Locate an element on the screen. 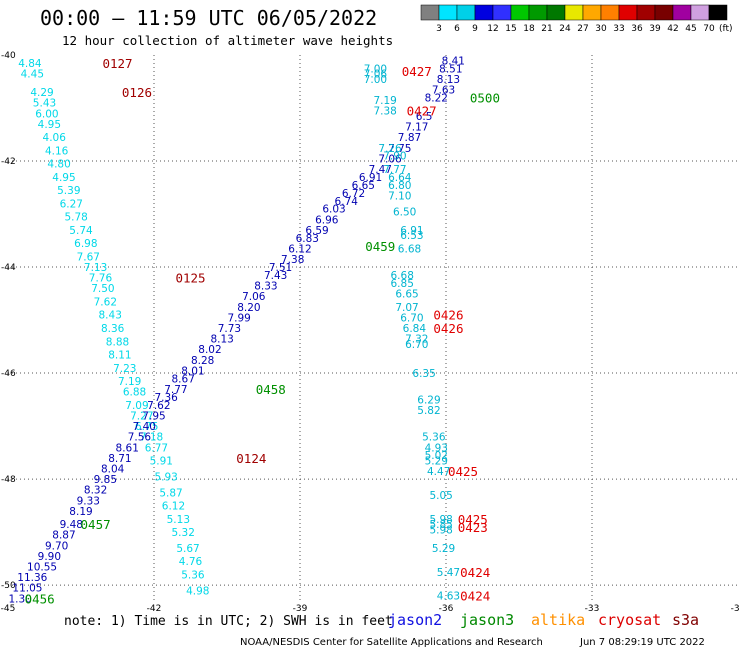 The image size is (740, 650). wave-height-point: 6.91 is located at coordinates (370, 178).